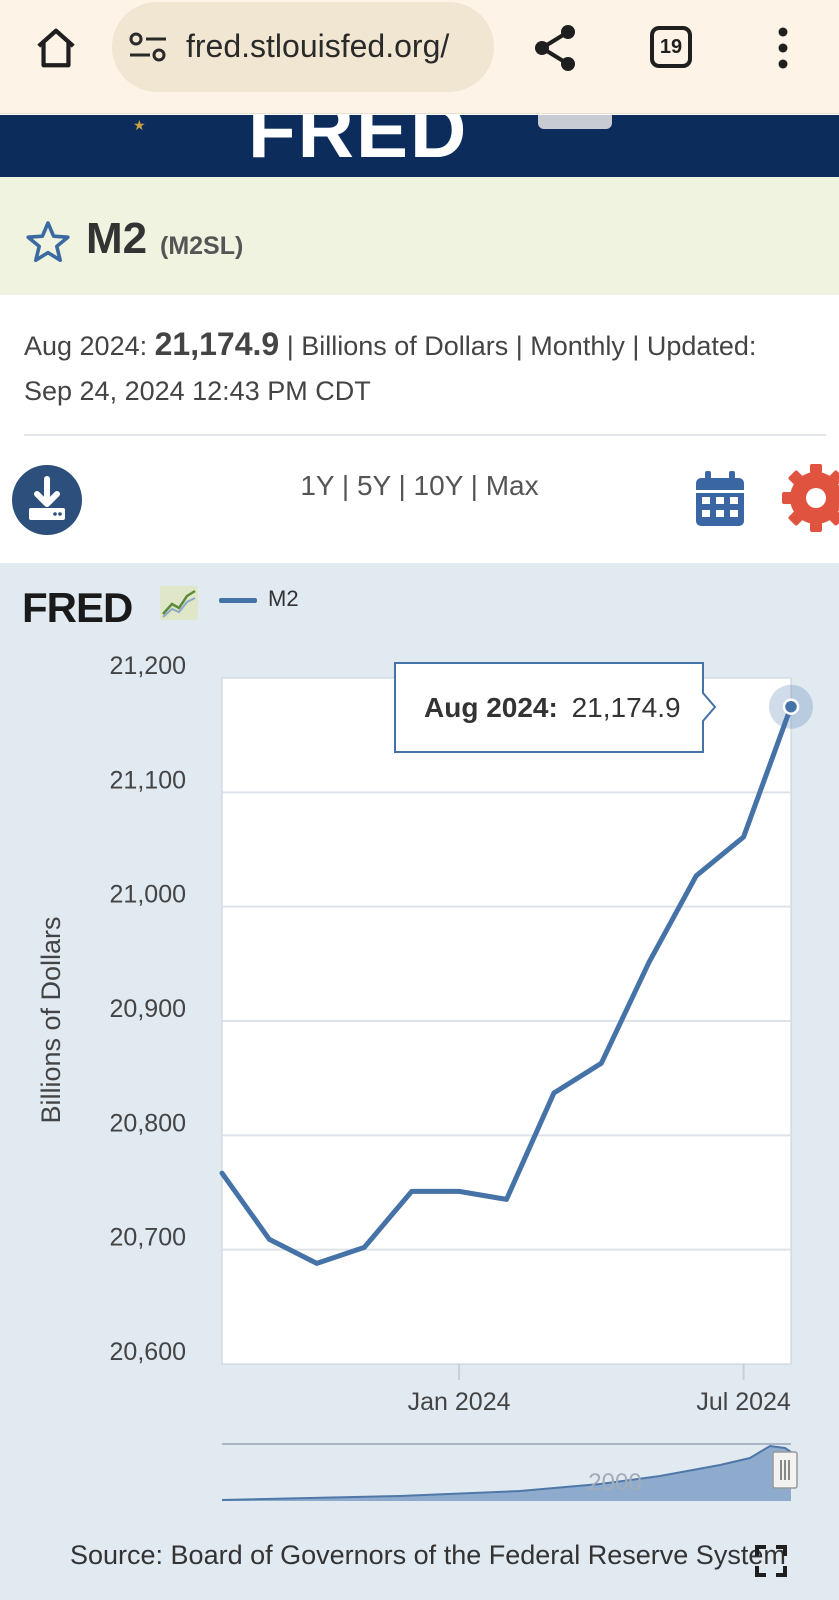  I want to click on tooltip-value: 21,174.9, so click(626, 707).